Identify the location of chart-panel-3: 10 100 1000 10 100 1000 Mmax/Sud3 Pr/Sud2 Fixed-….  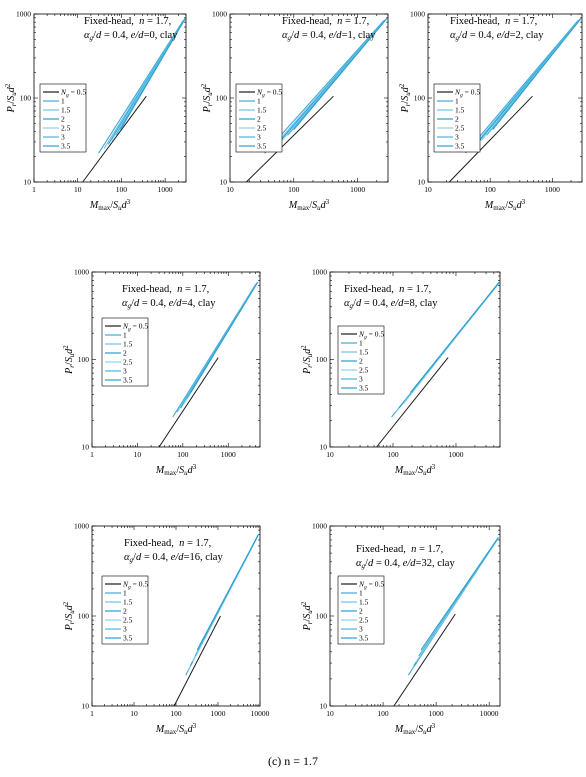
(490, 111).